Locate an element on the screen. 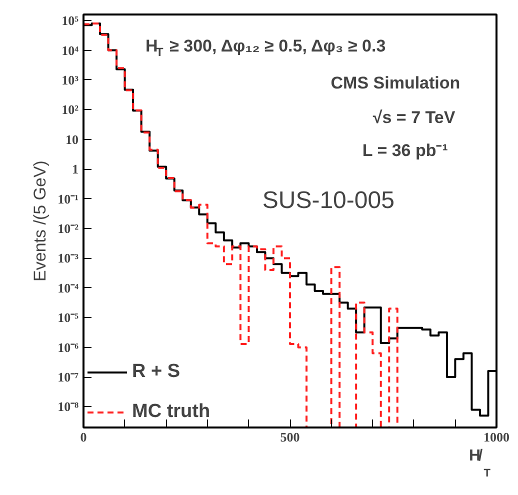  annotation: SUS-10-005 is located at coordinates (328, 200).